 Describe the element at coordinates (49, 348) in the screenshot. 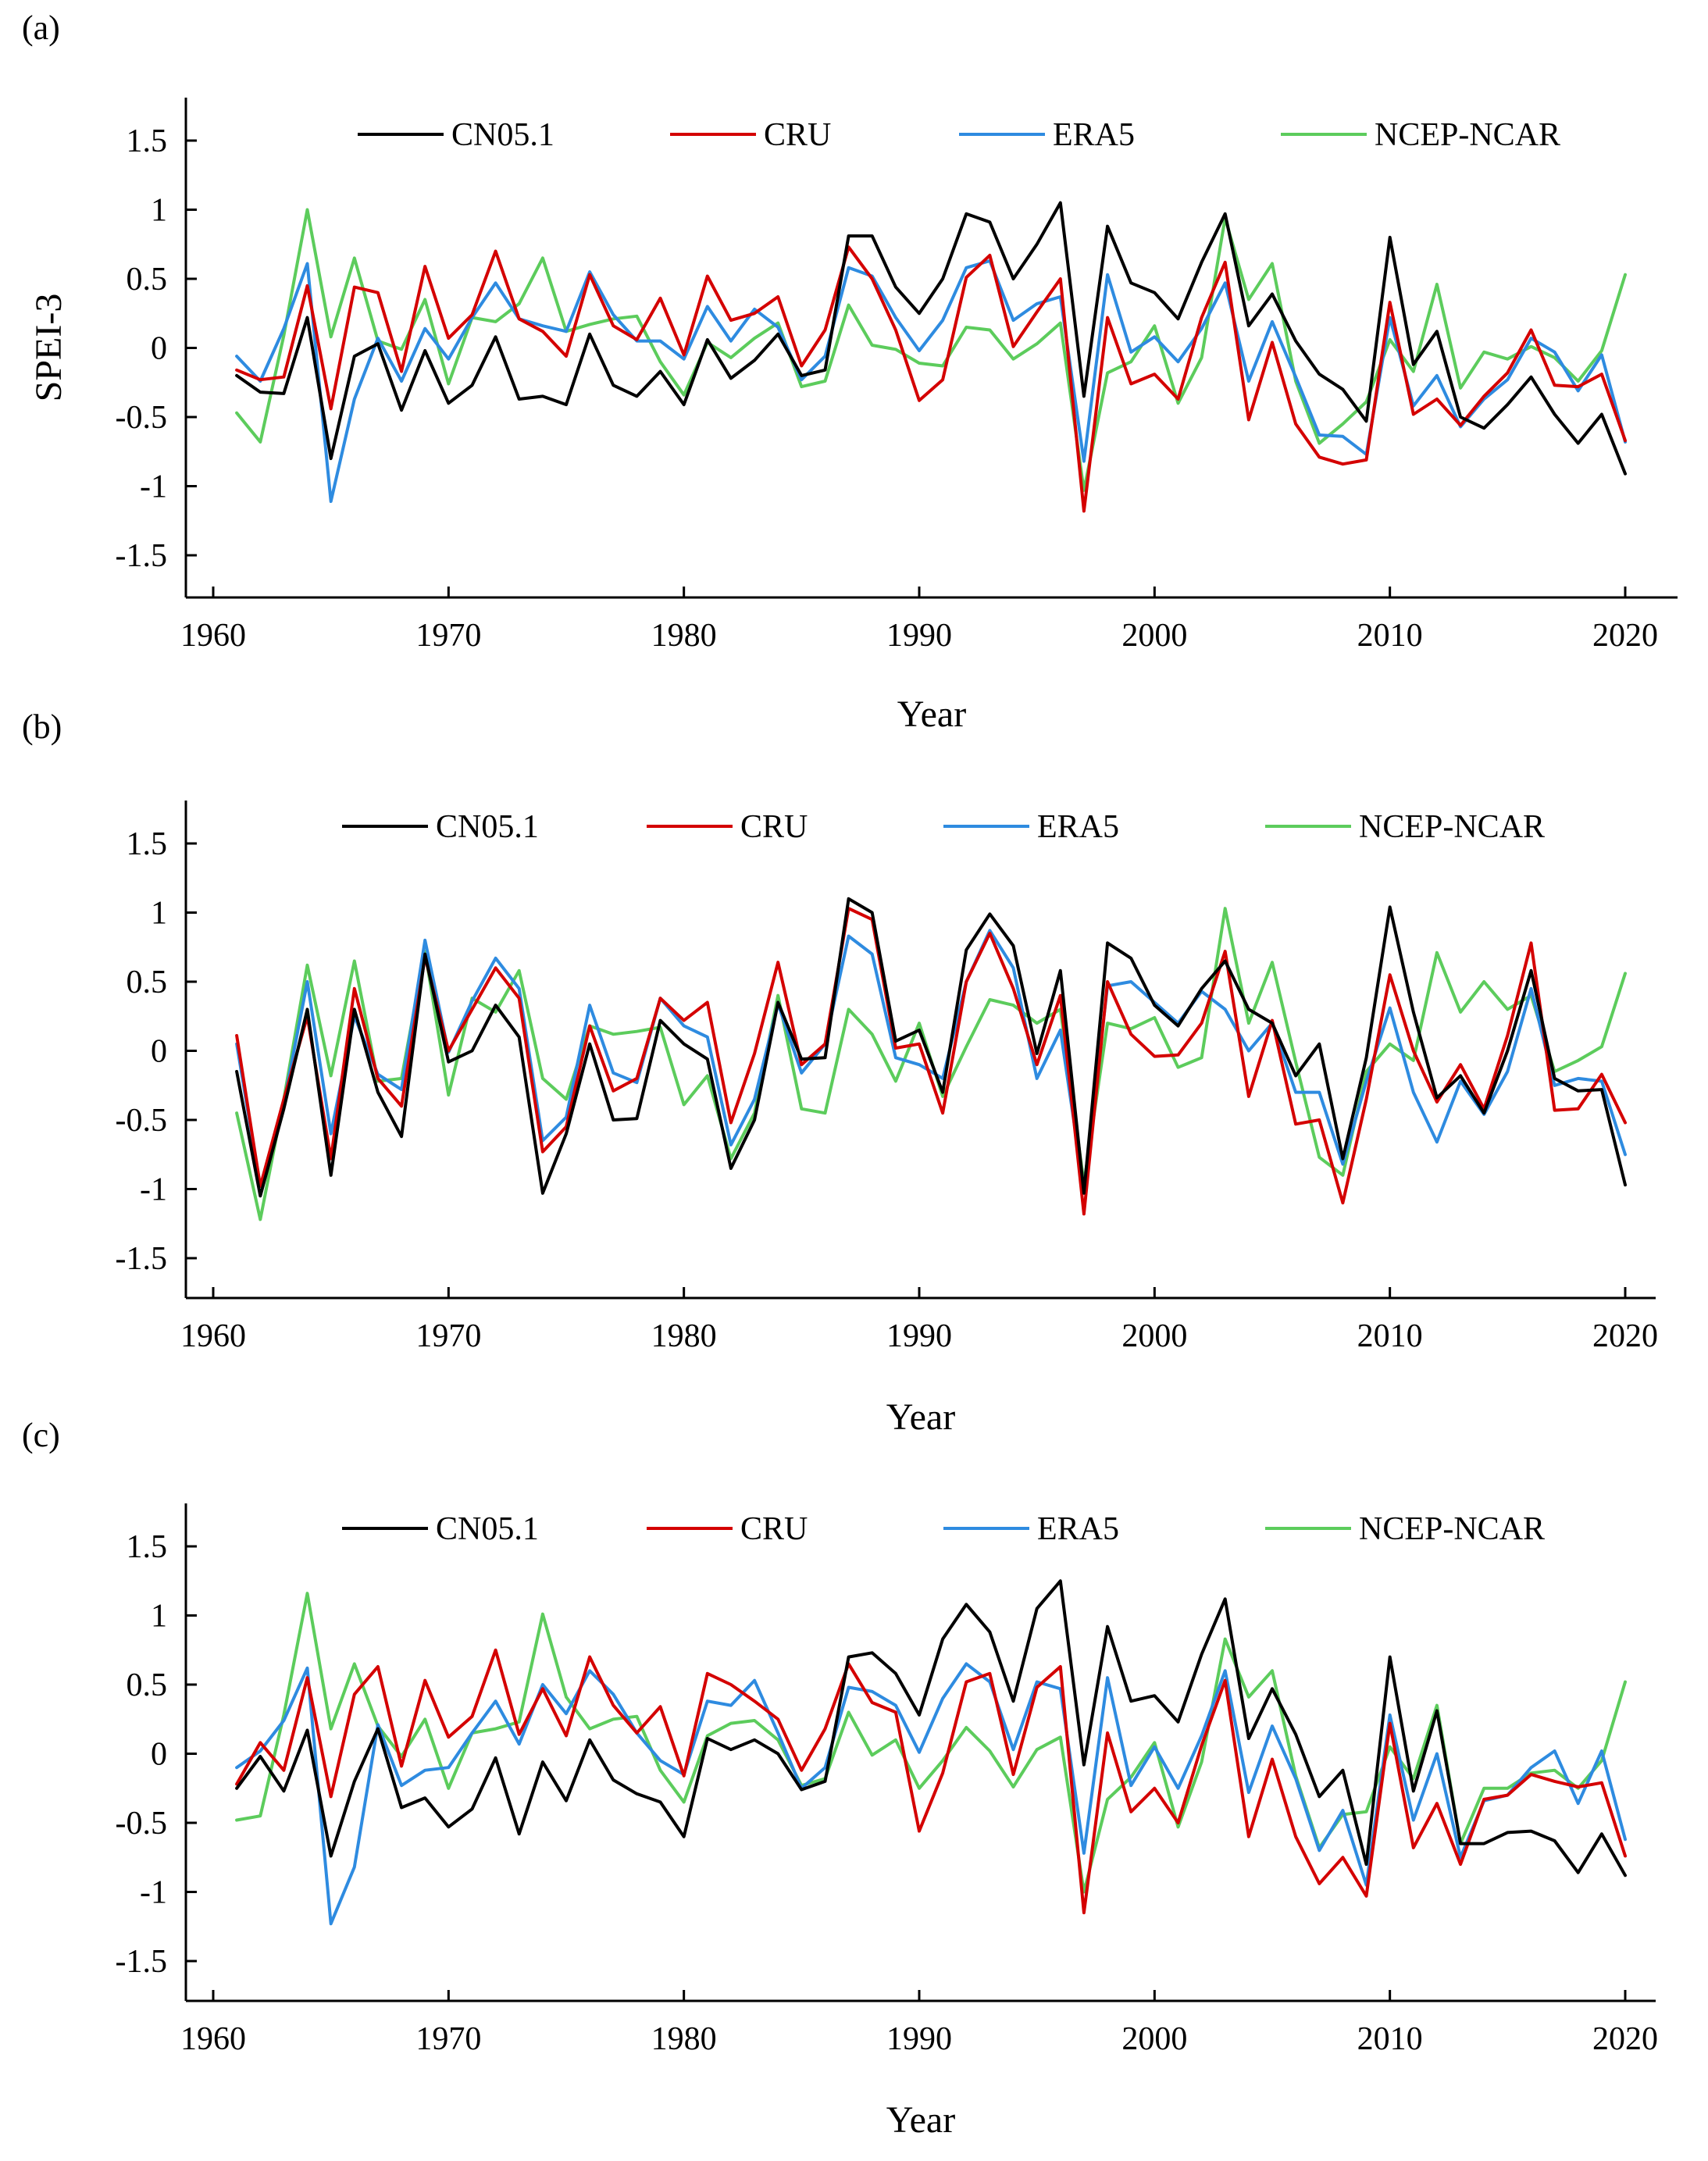

I see `y-axis-title: SPEI-3` at that location.